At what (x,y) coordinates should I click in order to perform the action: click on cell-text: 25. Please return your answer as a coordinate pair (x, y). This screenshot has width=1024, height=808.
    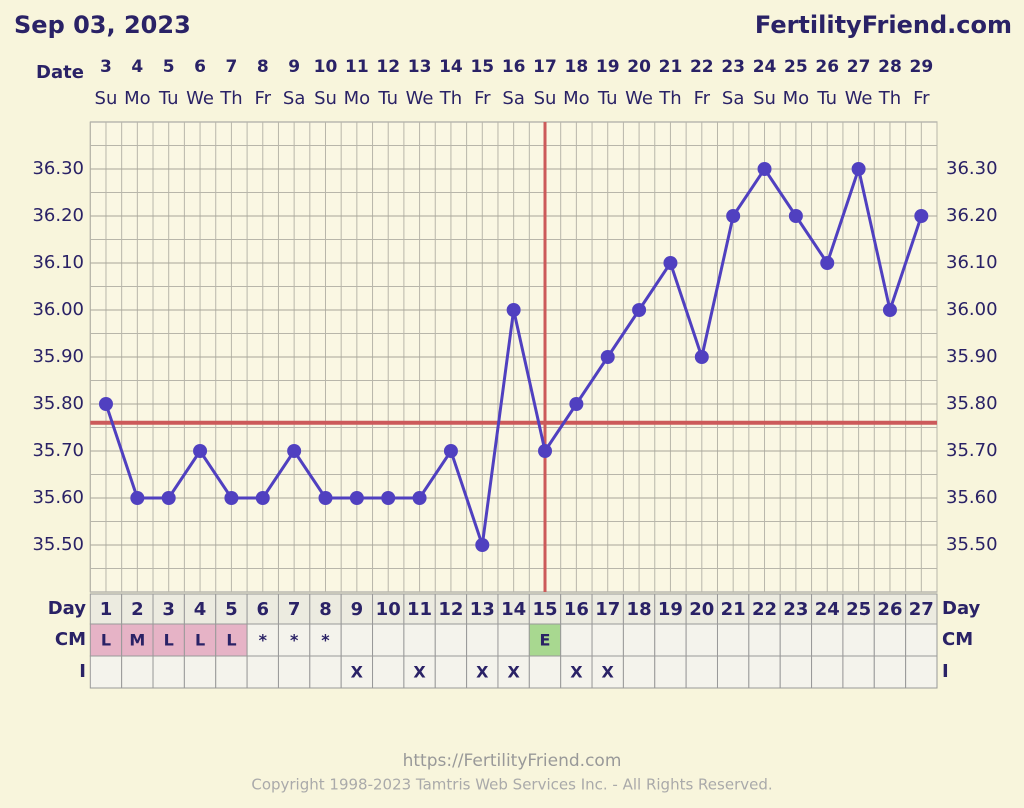
    Looking at the image, I should click on (858, 609).